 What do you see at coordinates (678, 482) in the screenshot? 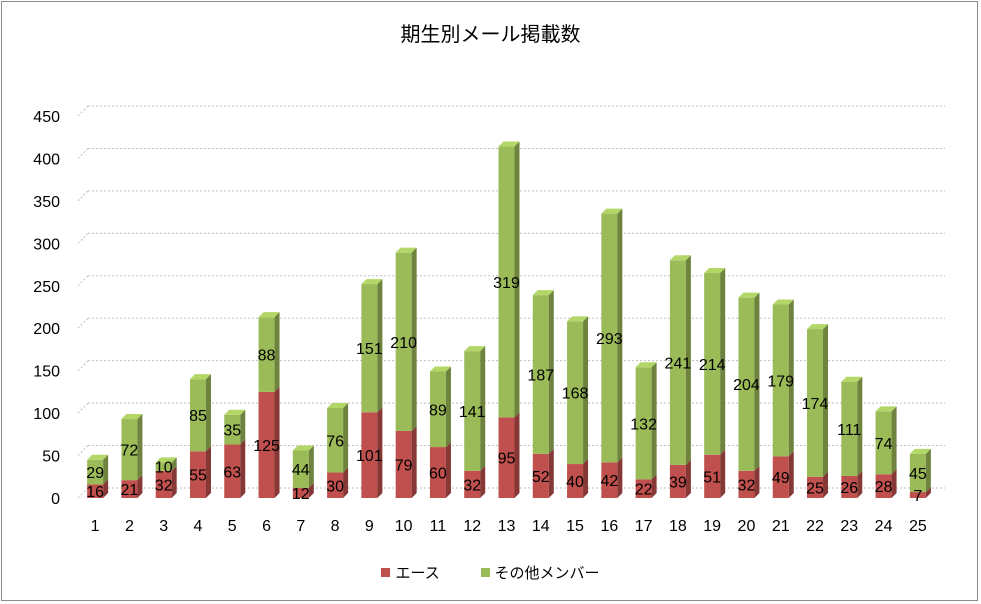
I see `data-label-ace: 39` at bounding box center [678, 482].